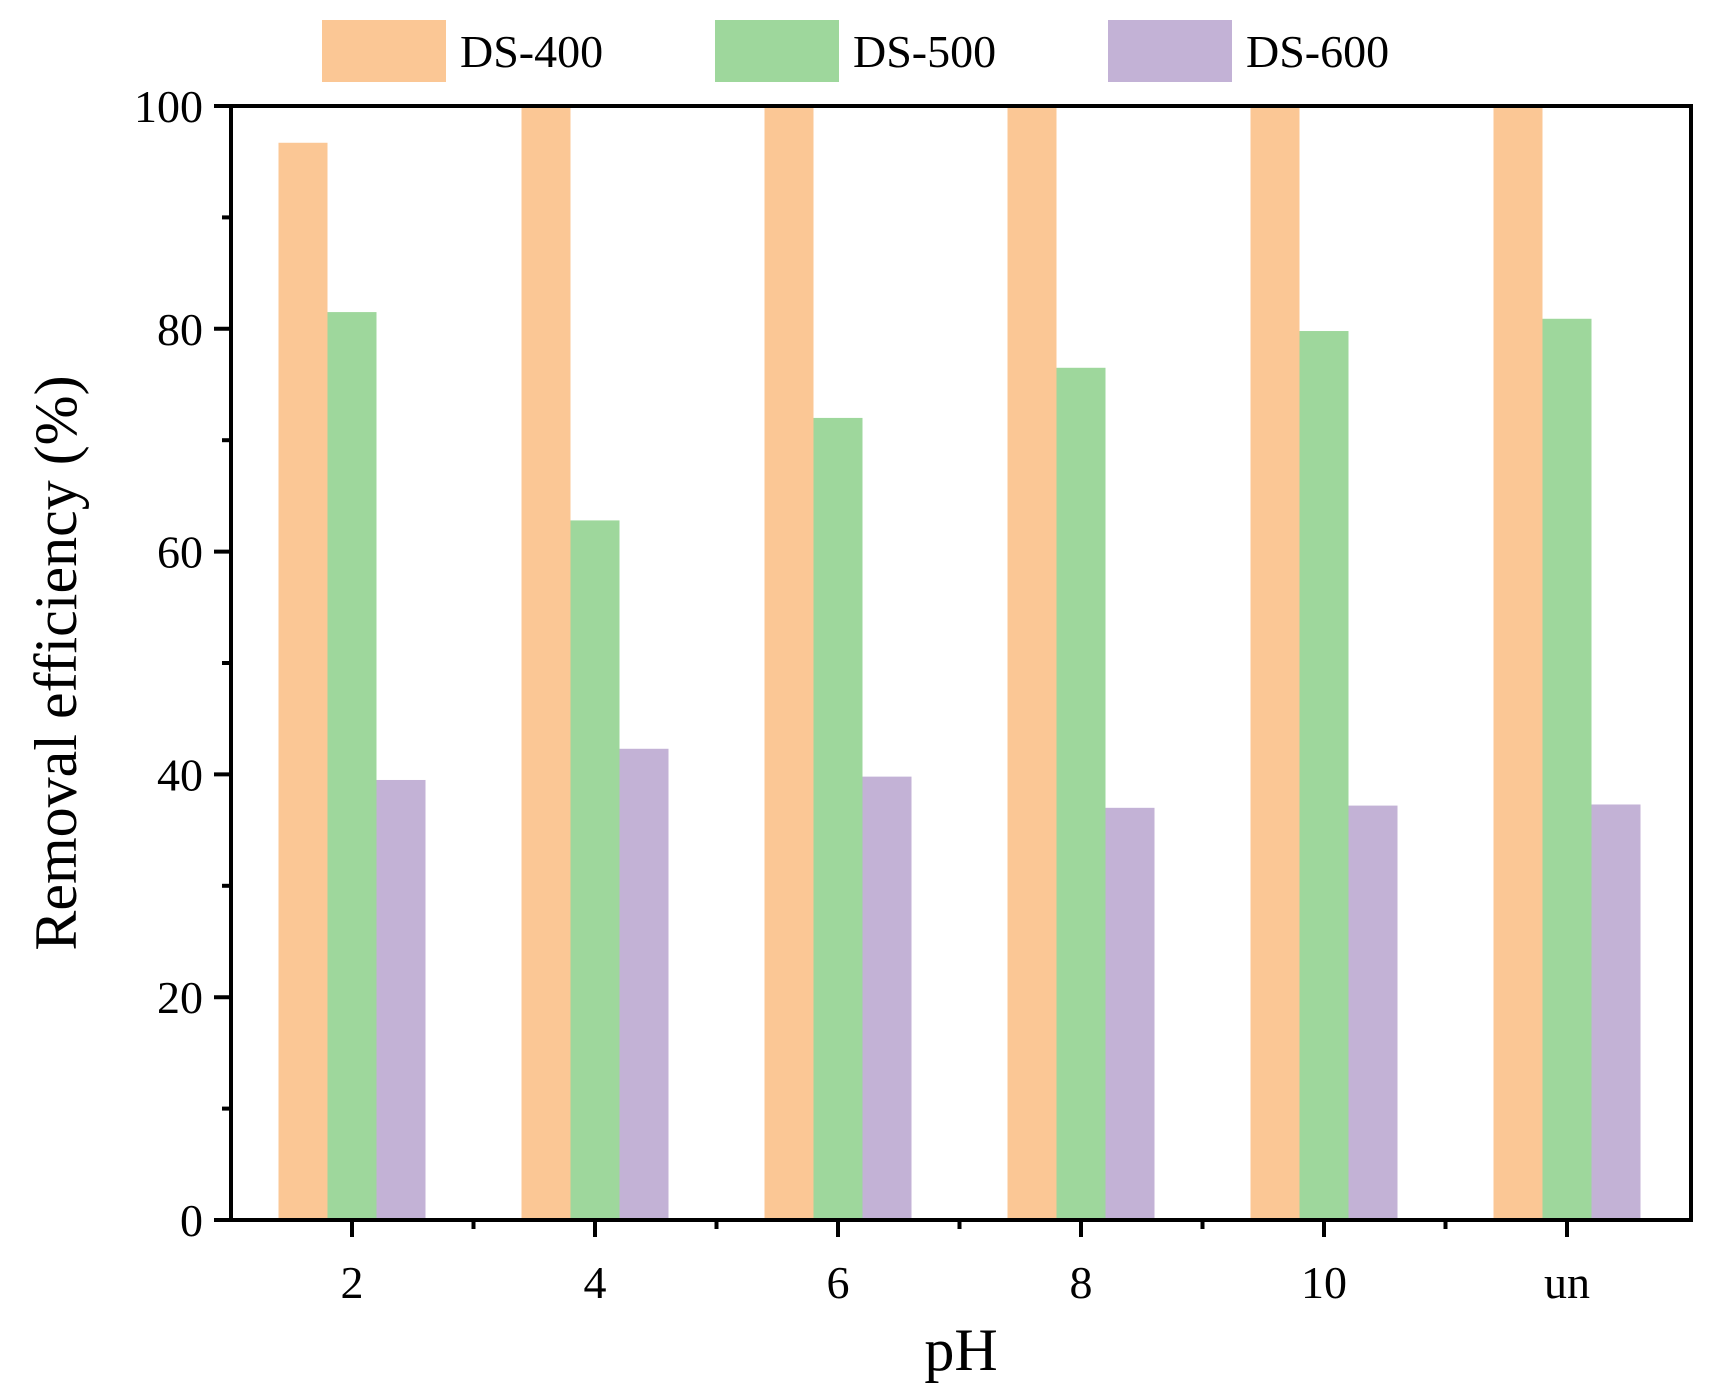  Describe the element at coordinates (168, 106) in the screenshot. I see `y-tick-label: 100` at that location.